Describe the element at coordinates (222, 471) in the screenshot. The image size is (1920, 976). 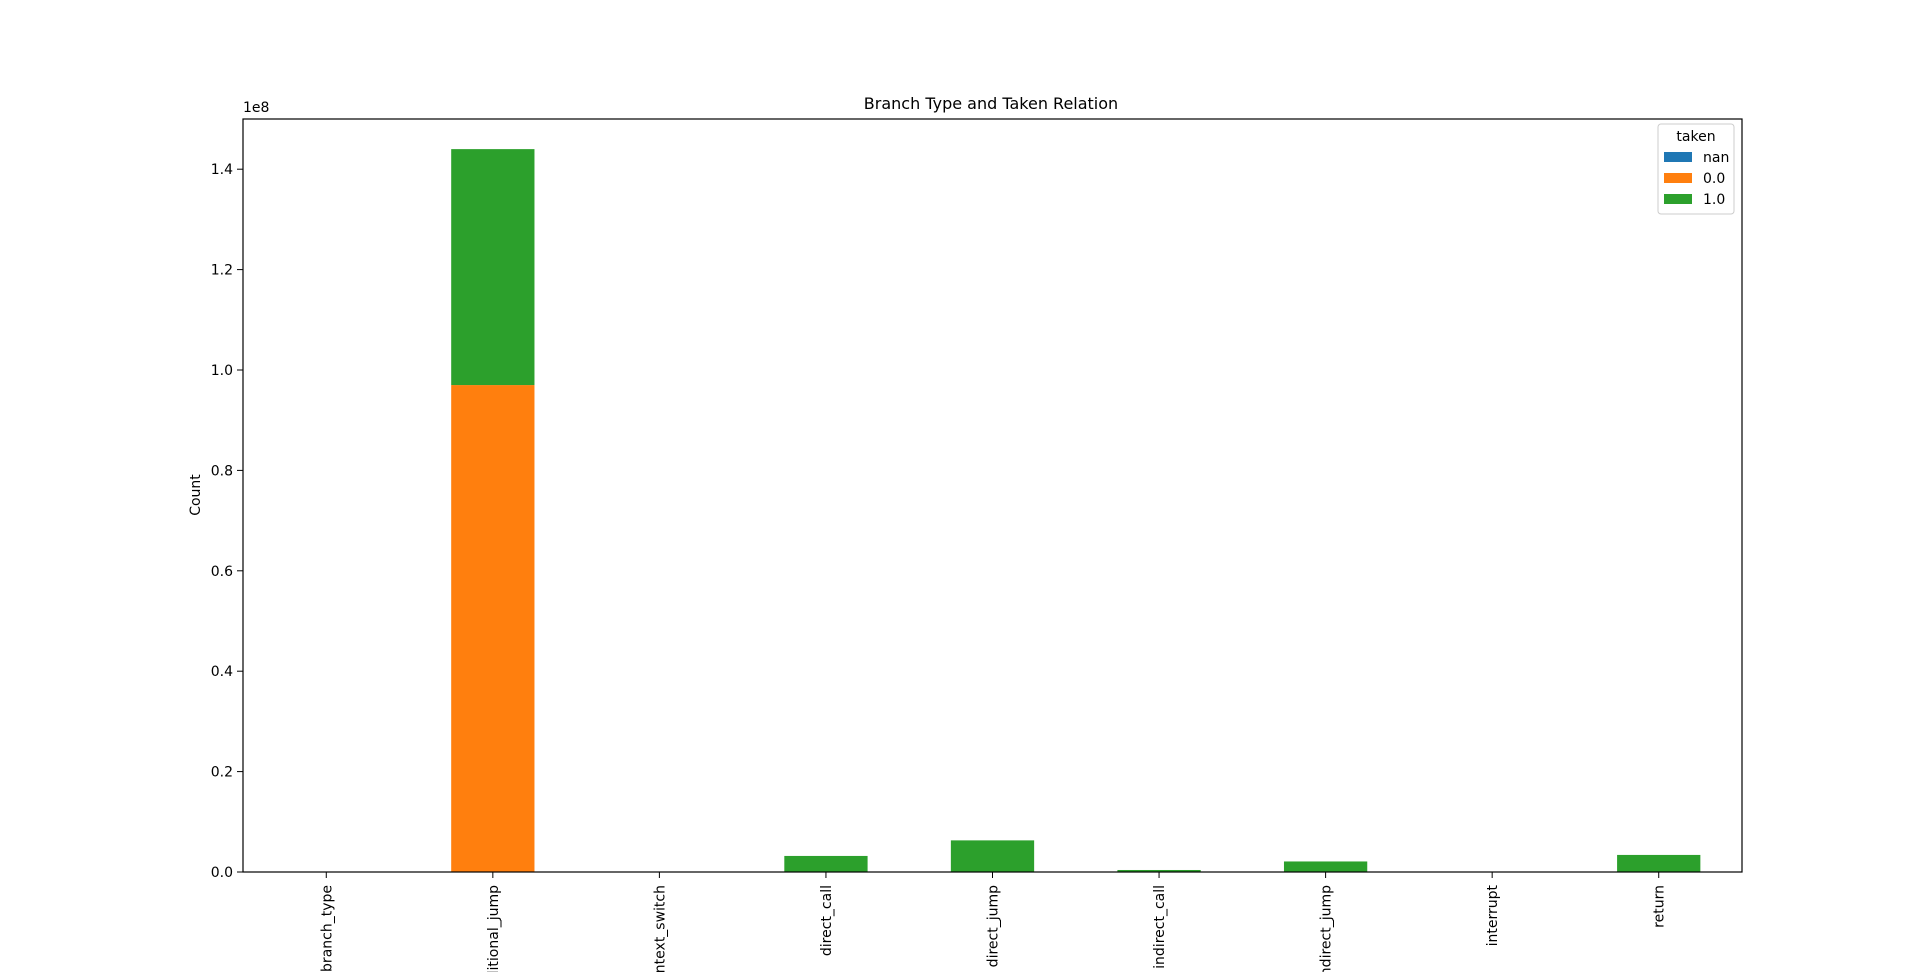
I see `y-tick-label: 0.8` at that location.